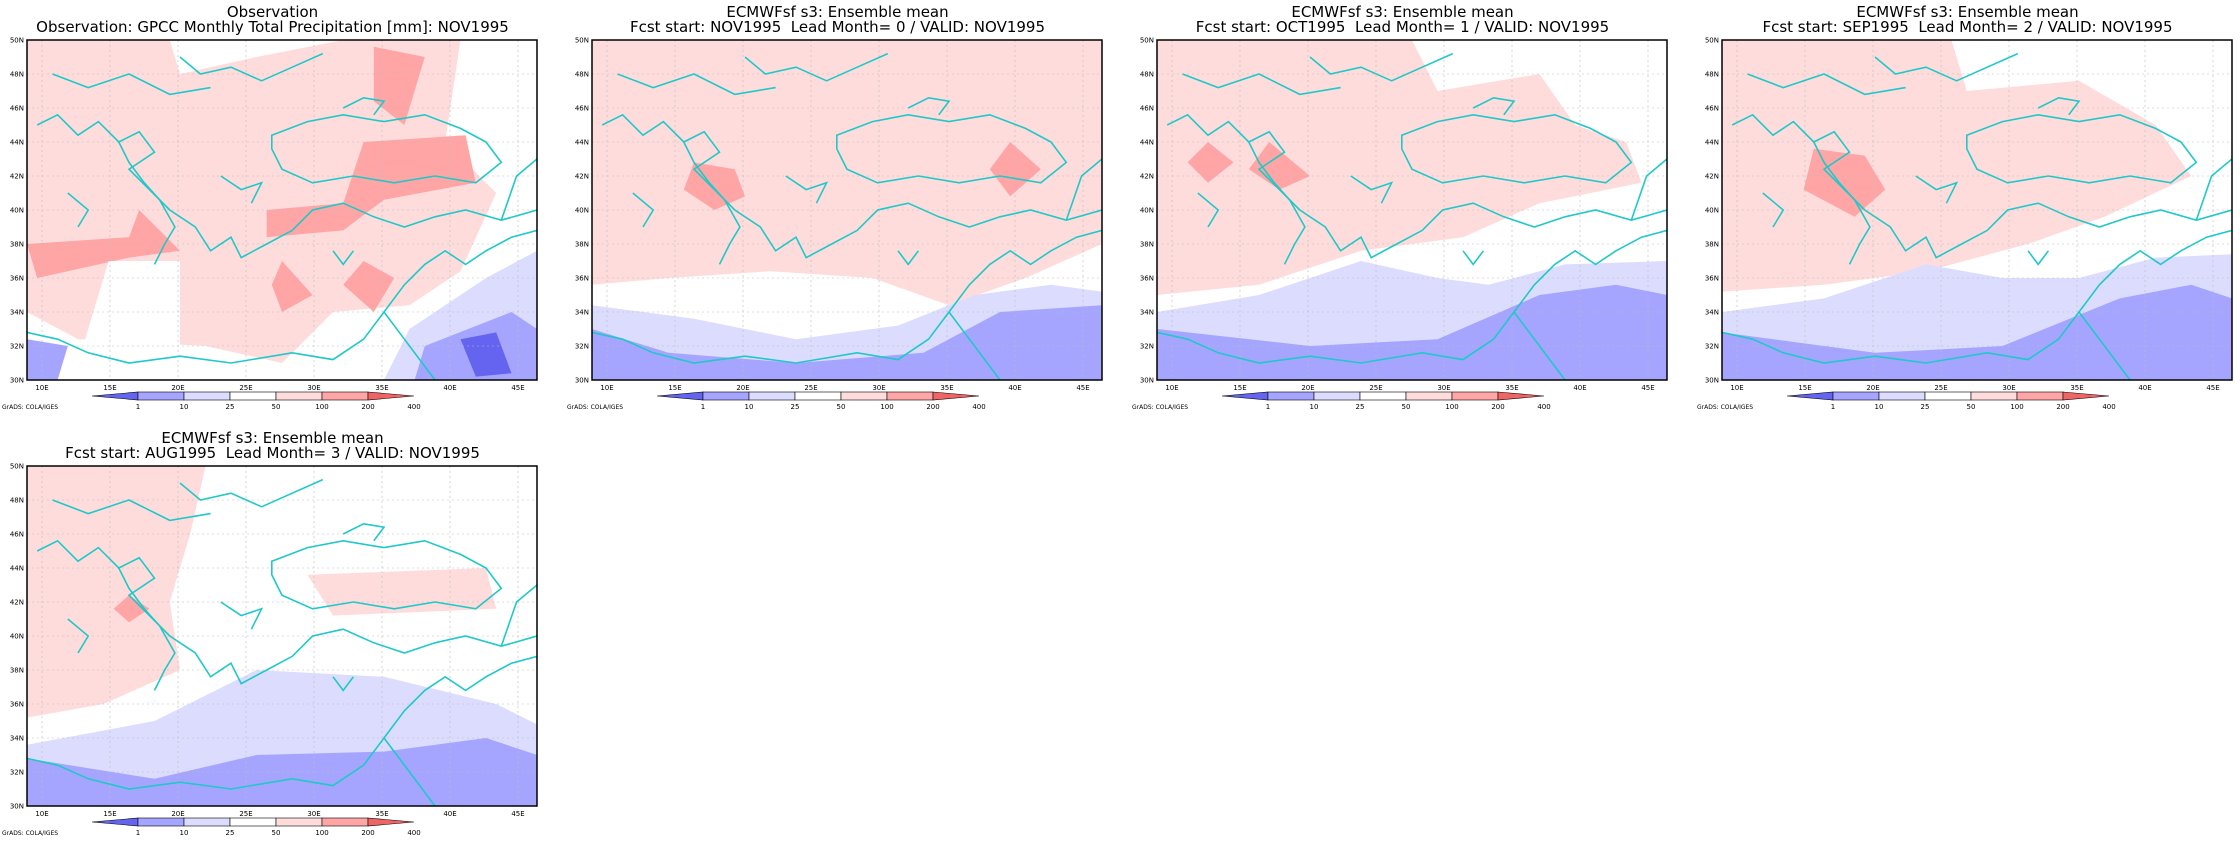 The image size is (2240, 846). I want to click on map-frame, so click(282, 636).